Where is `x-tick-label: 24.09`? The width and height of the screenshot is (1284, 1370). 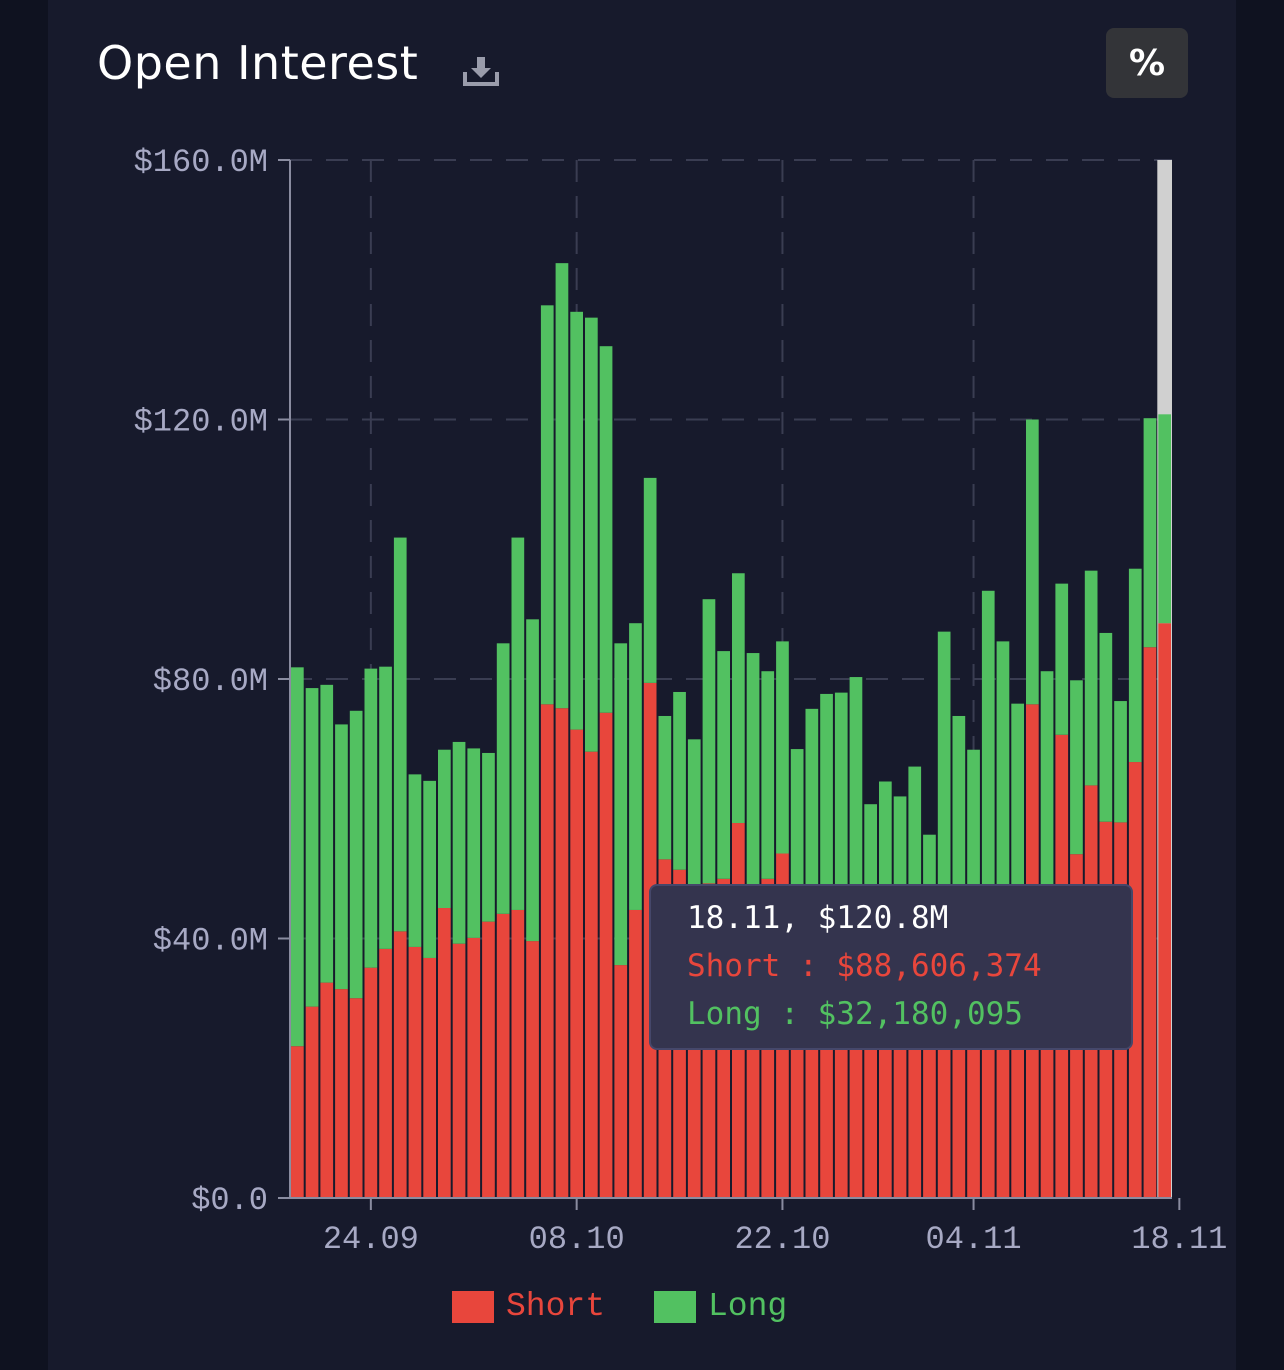
x-tick-label: 24.09 is located at coordinates (371, 1239).